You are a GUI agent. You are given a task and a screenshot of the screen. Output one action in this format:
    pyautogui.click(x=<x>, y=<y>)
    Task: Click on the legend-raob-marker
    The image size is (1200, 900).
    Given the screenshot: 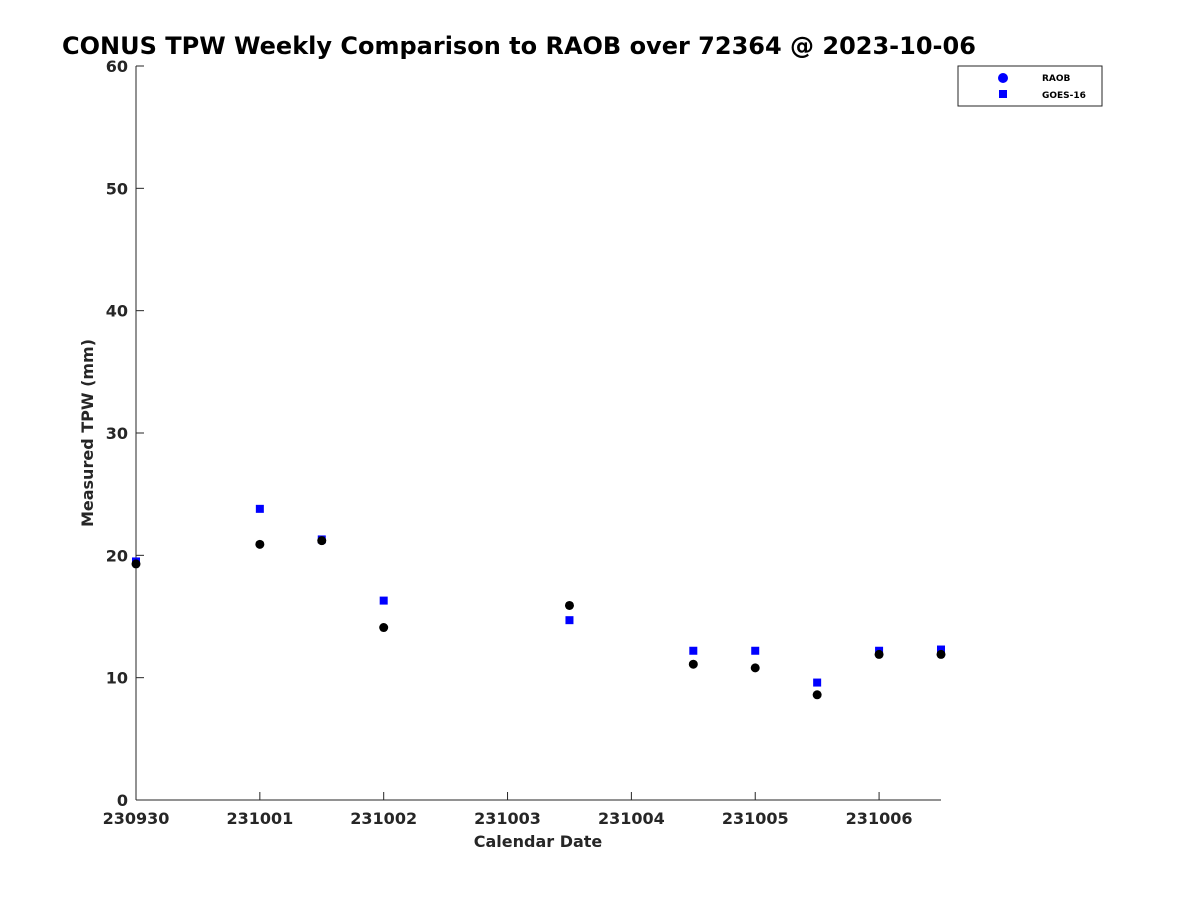 What is the action you would take?
    pyautogui.click(x=1003, y=78)
    